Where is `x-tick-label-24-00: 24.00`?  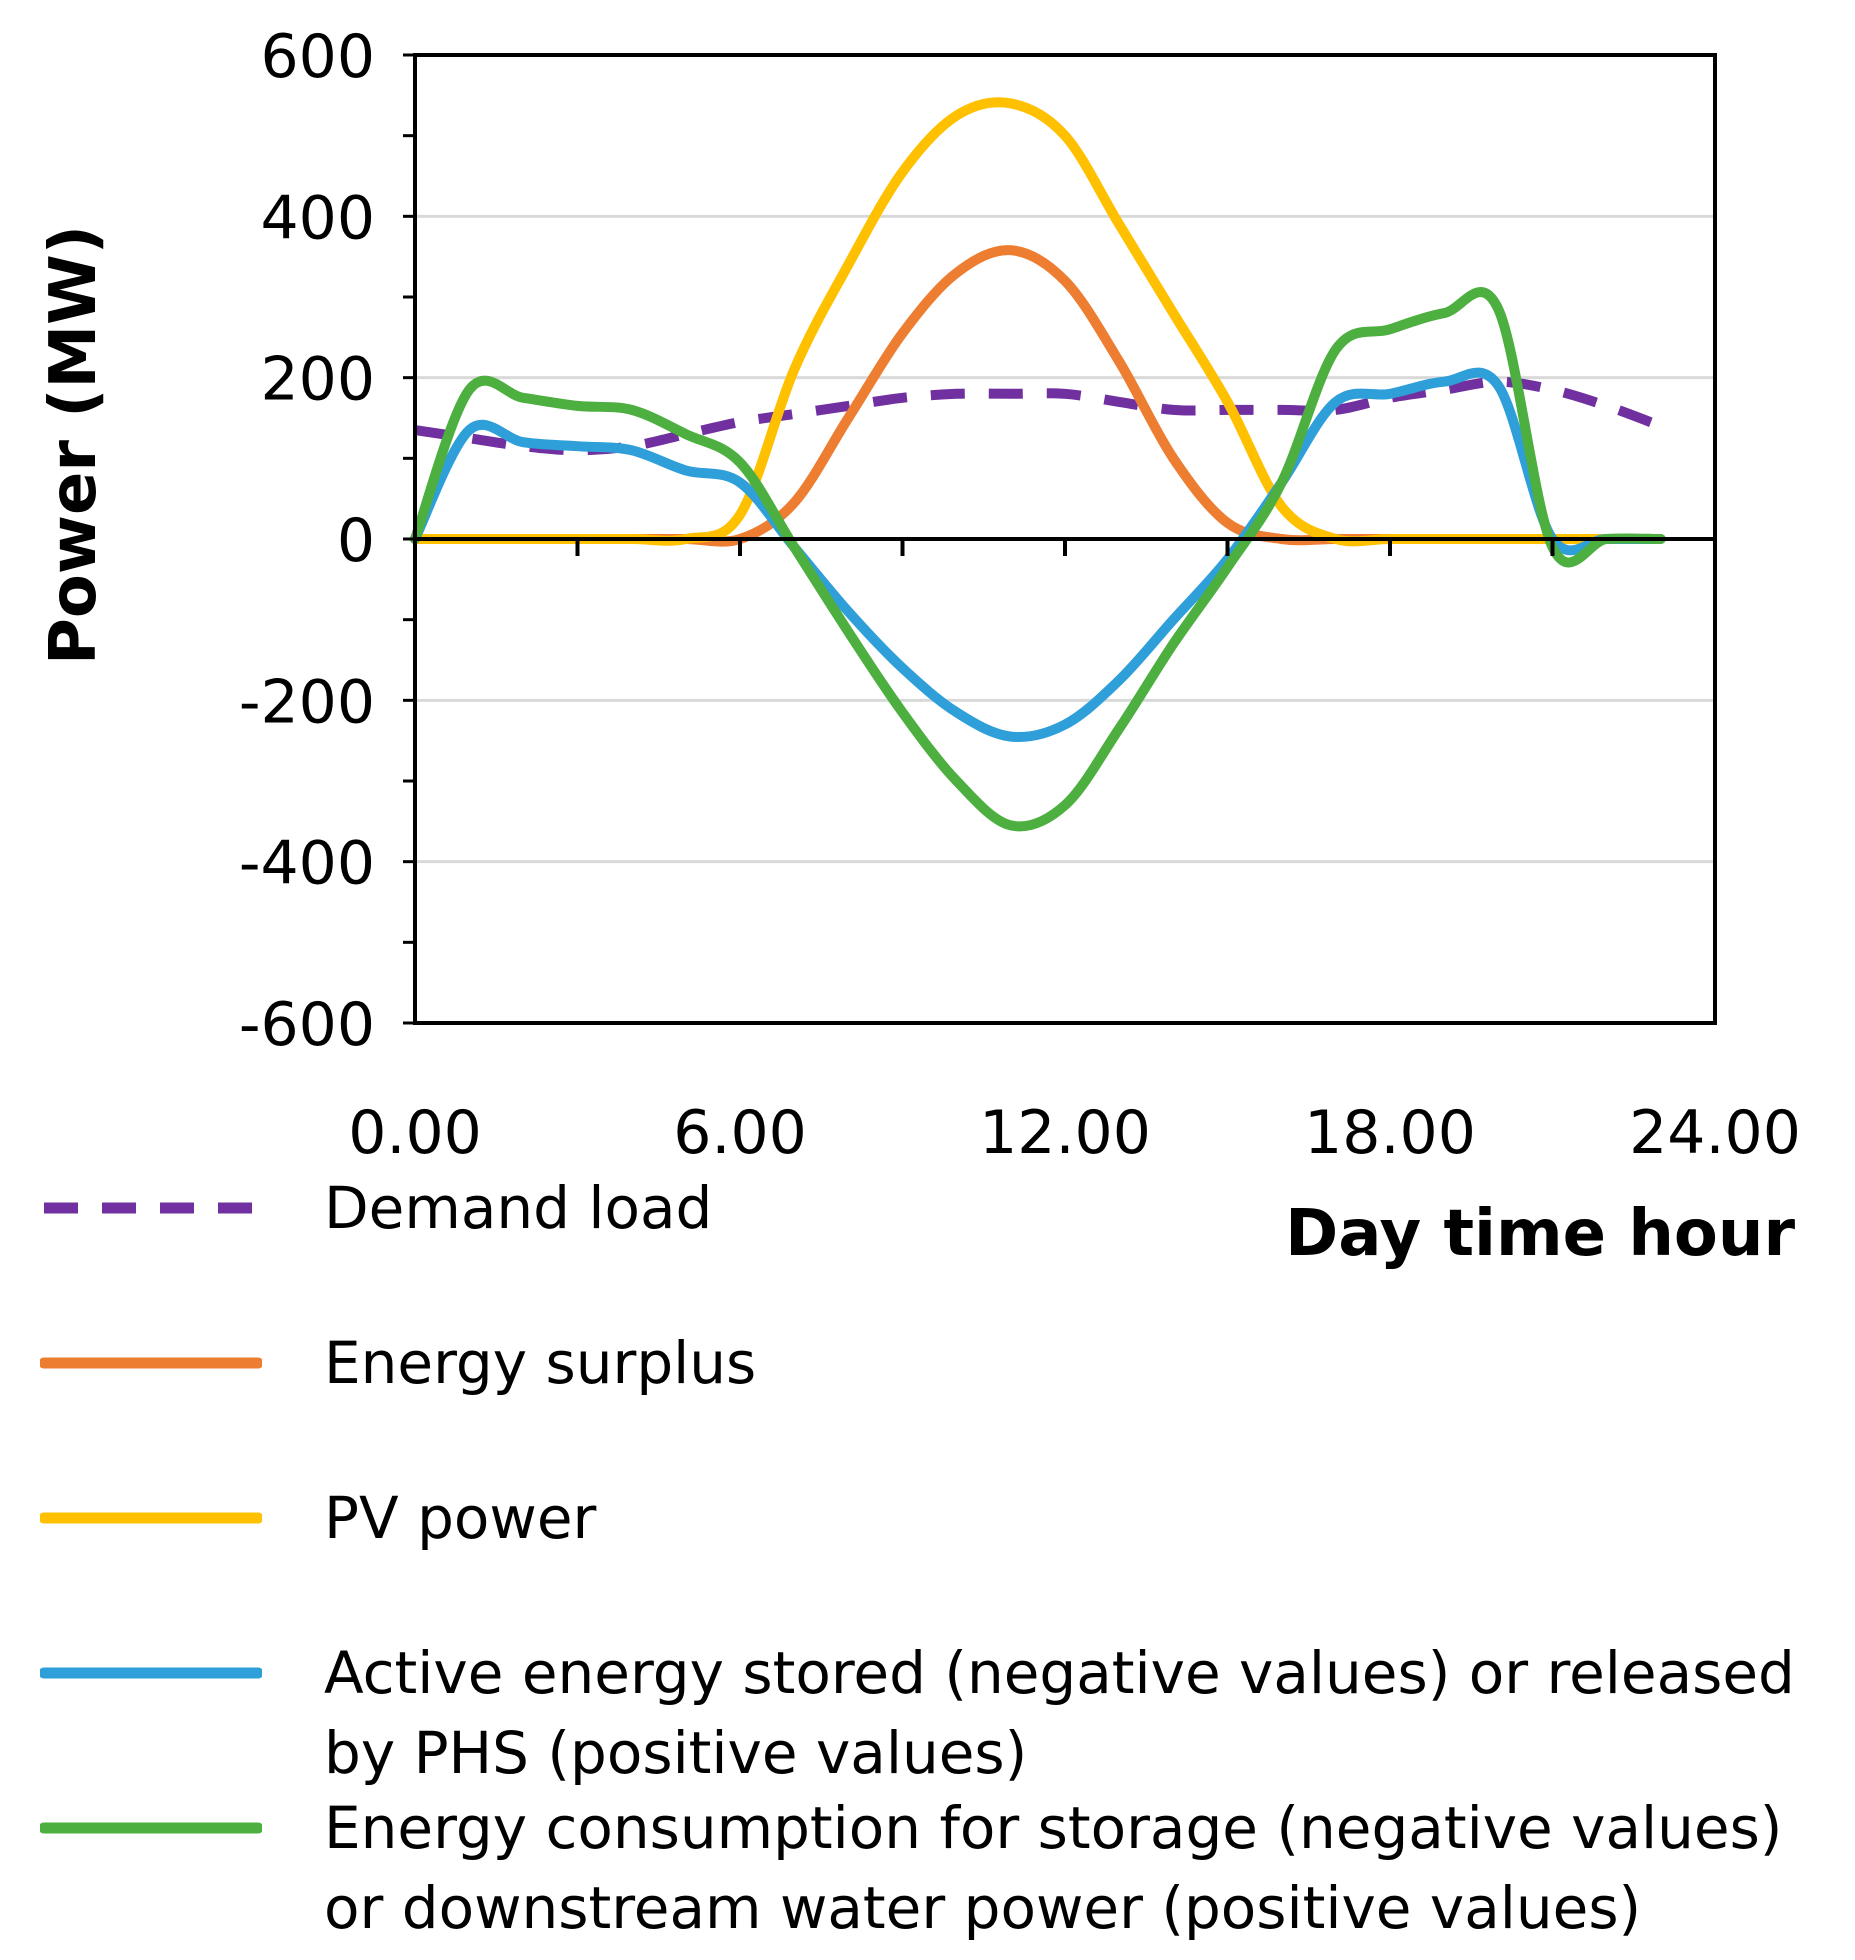
x-tick-label-24-00: 24.00 is located at coordinates (1715, 1133).